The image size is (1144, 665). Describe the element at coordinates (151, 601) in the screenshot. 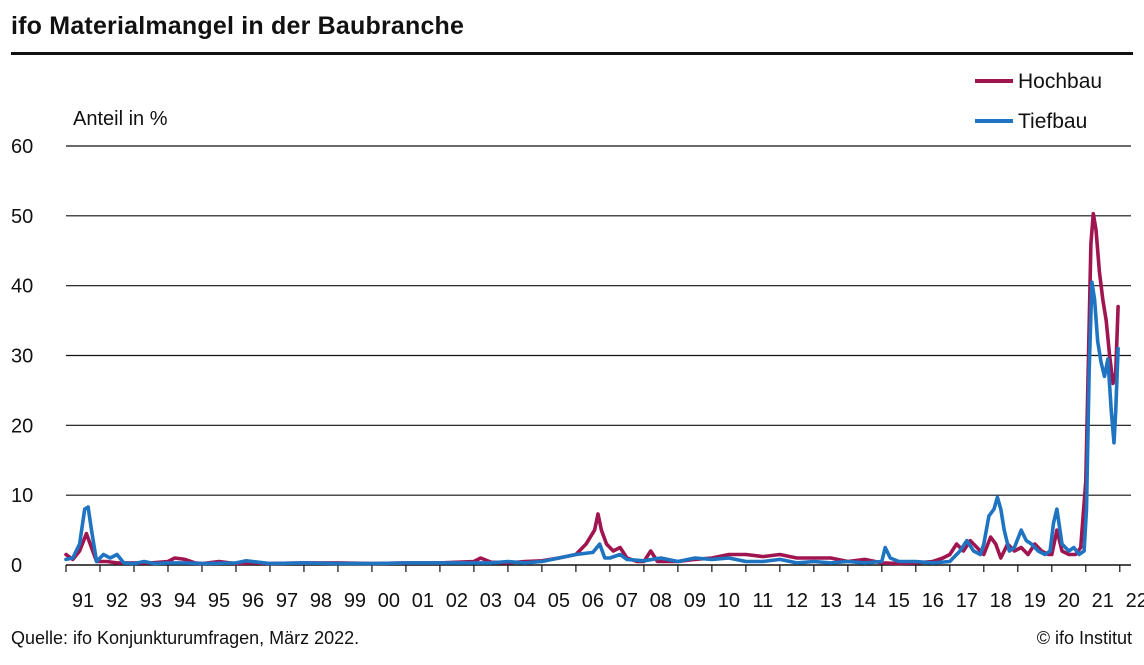

I see `x-tick-label-93: 93` at that location.